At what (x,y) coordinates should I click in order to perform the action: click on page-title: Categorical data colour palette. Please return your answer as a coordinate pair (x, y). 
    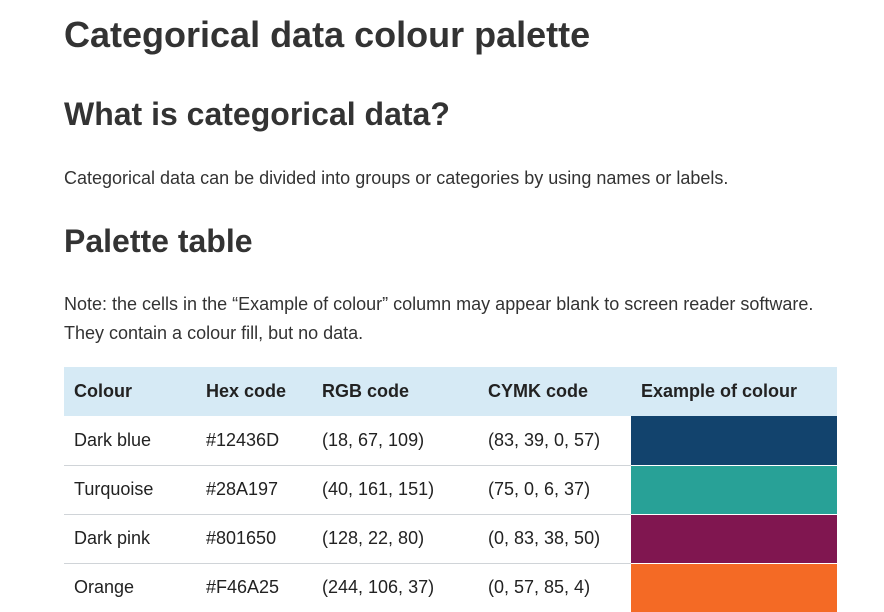
    Looking at the image, I should click on (327, 34).